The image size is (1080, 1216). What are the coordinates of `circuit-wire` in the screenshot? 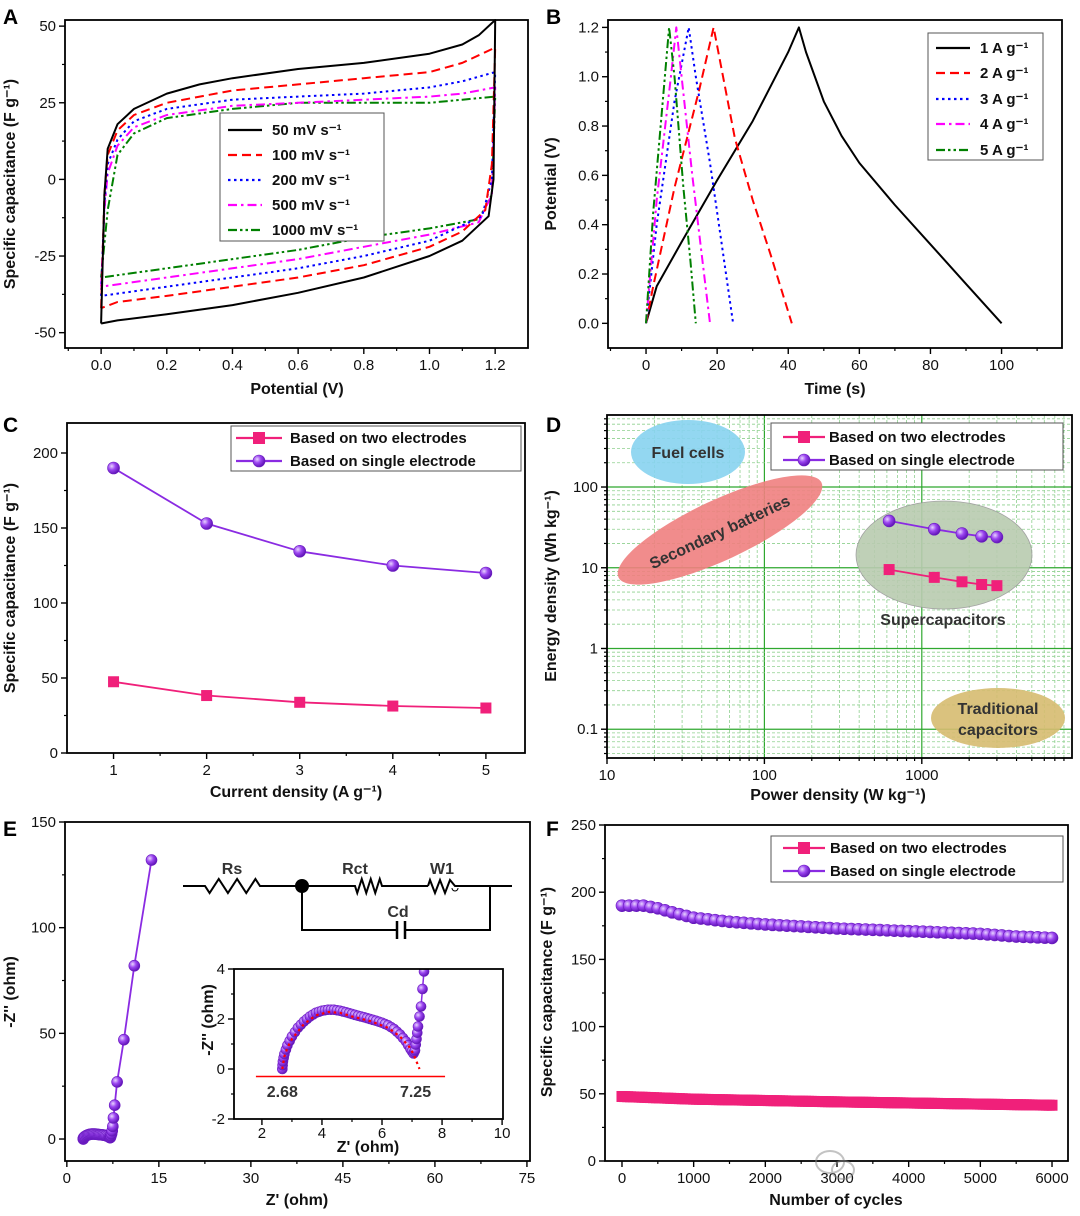 It's located at (396, 908).